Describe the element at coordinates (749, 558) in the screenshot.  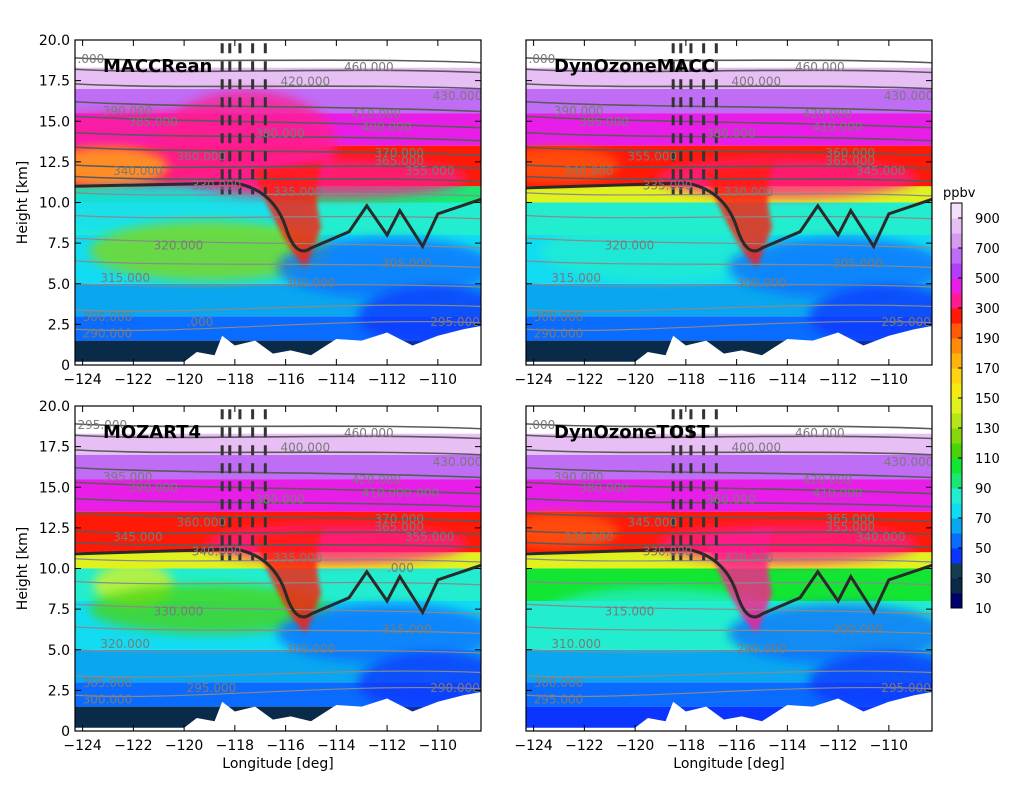
I see `contour-label: 320.000` at that location.